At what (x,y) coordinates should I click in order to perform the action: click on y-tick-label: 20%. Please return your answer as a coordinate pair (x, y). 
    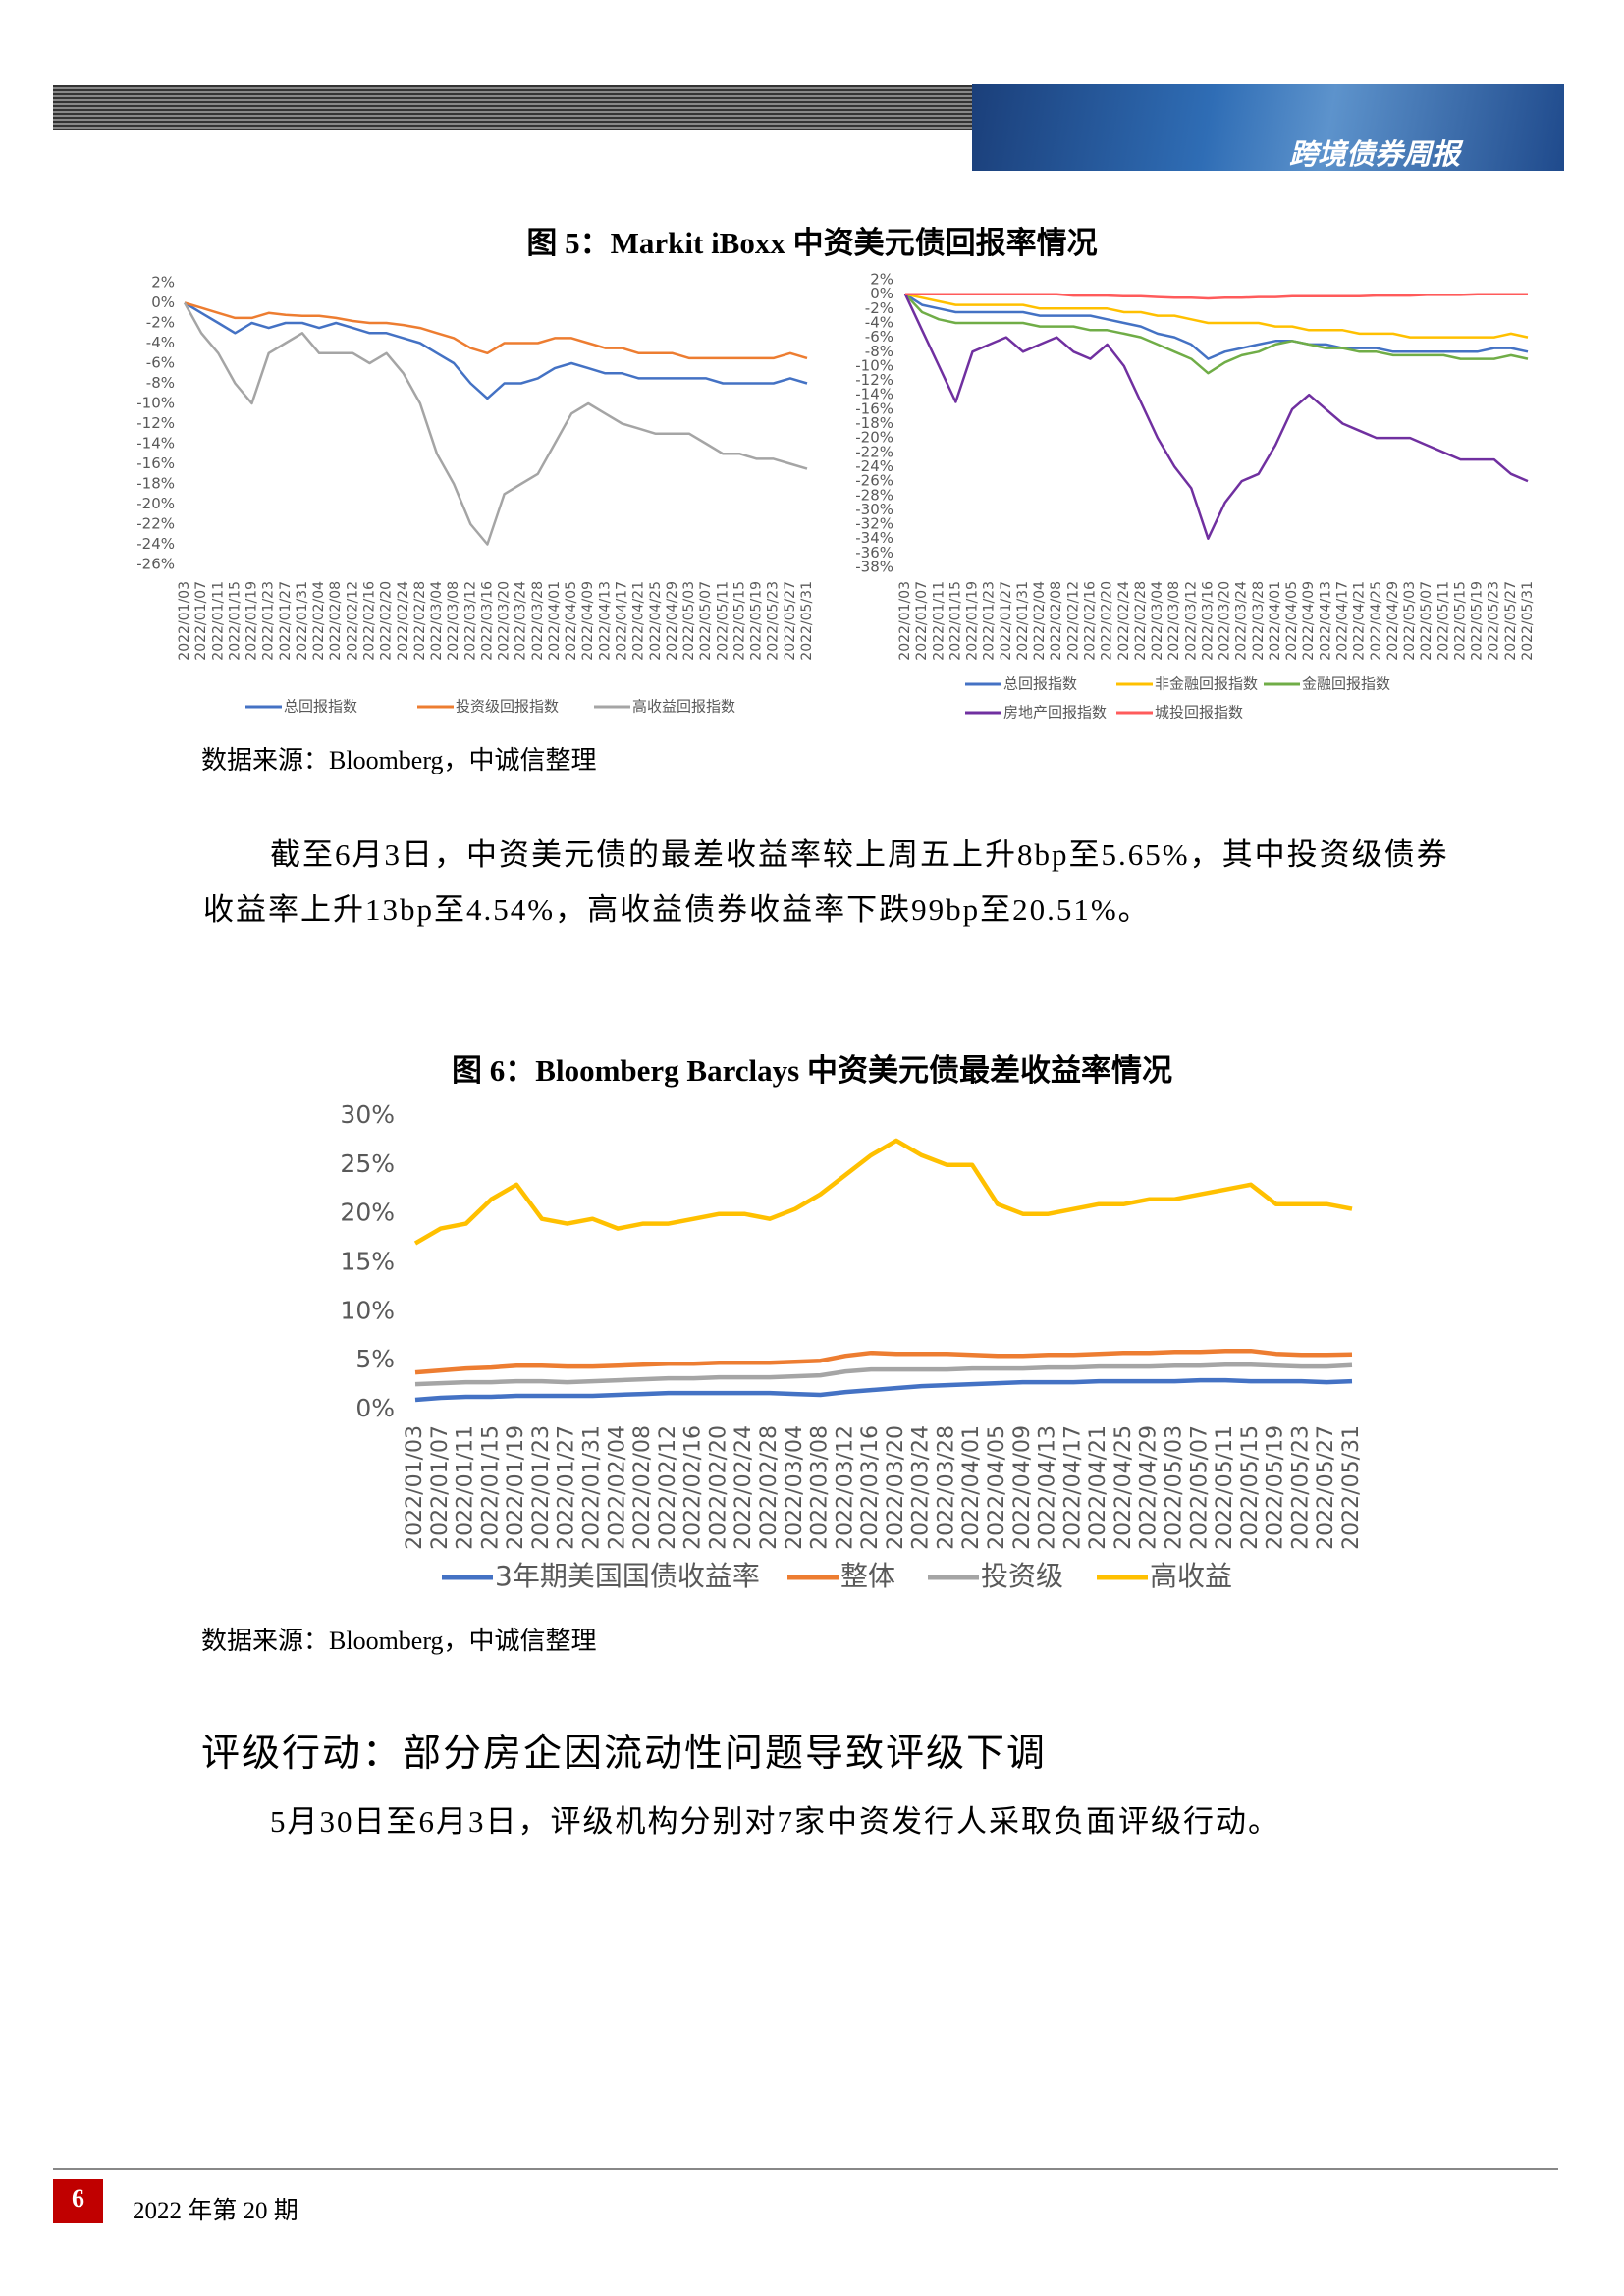
    Looking at the image, I should click on (367, 1213).